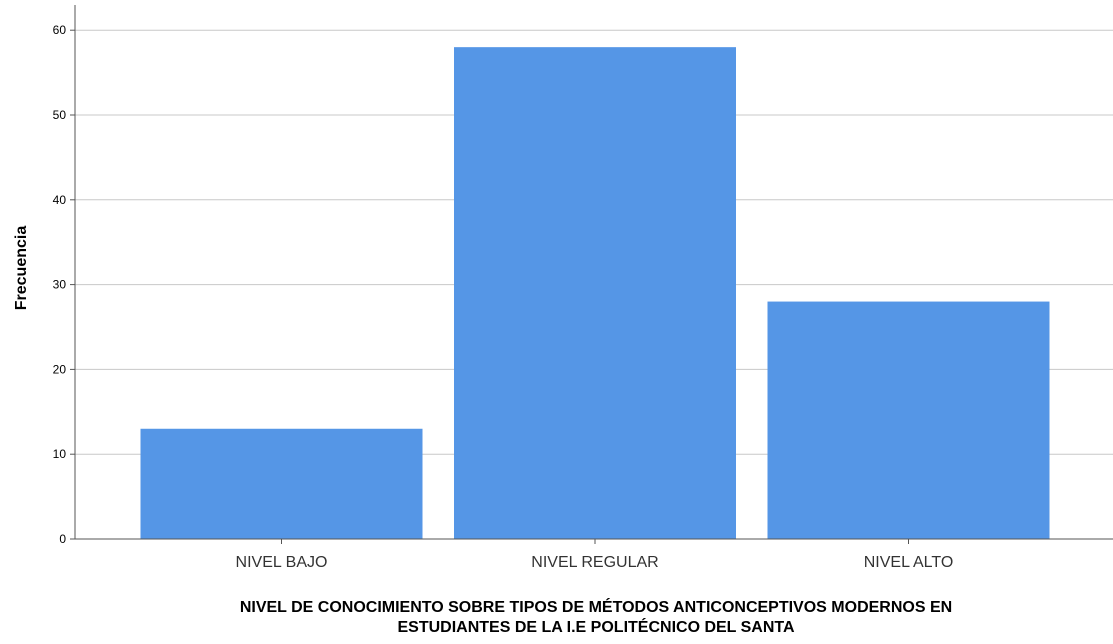  Describe the element at coordinates (60, 454) in the screenshot. I see `y-tick-label: 10` at that location.